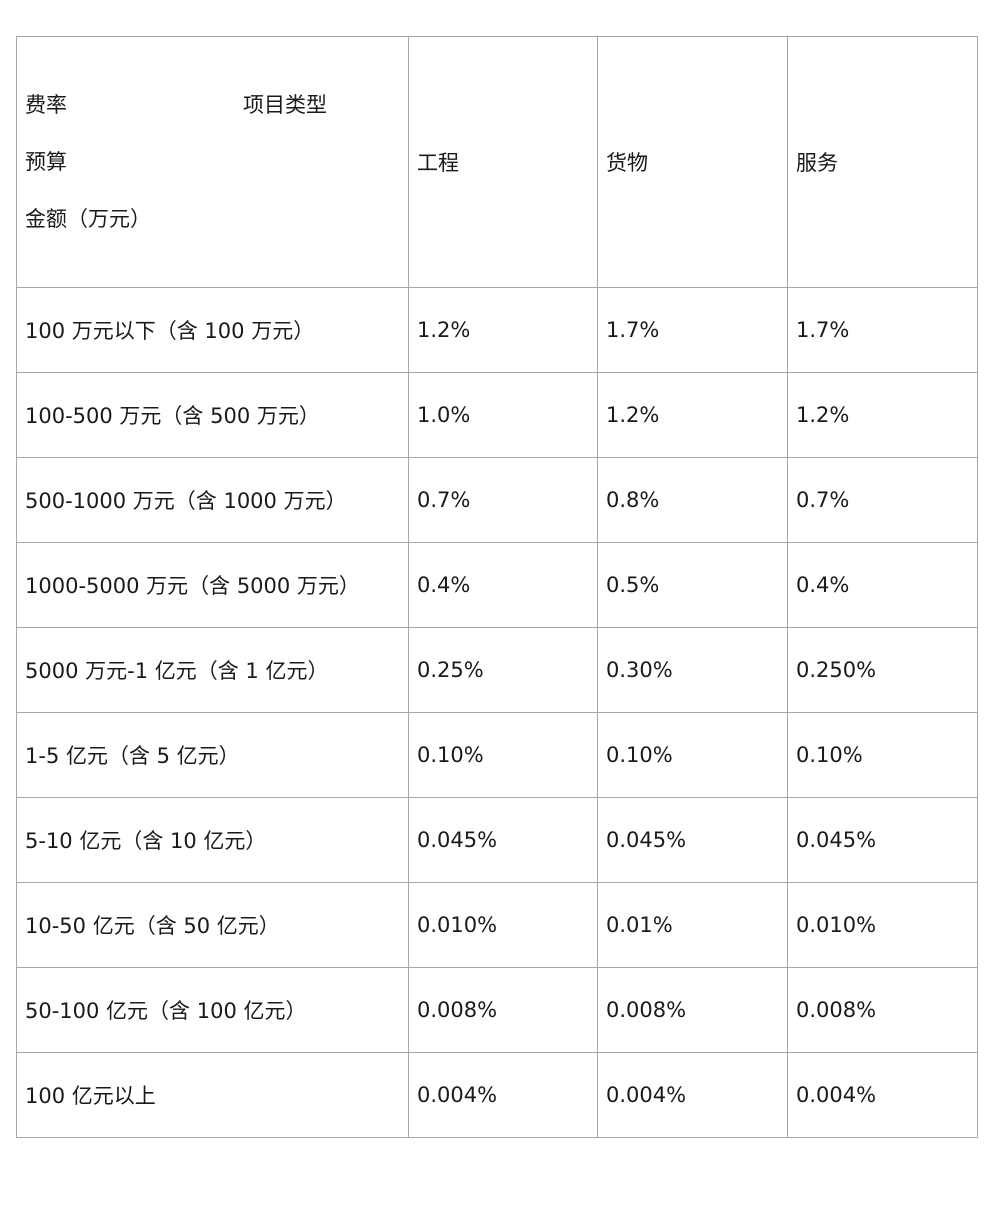 This screenshot has width=1000, height=1227. I want to click on cell-service-rate: 0.4%, so click(882, 585).